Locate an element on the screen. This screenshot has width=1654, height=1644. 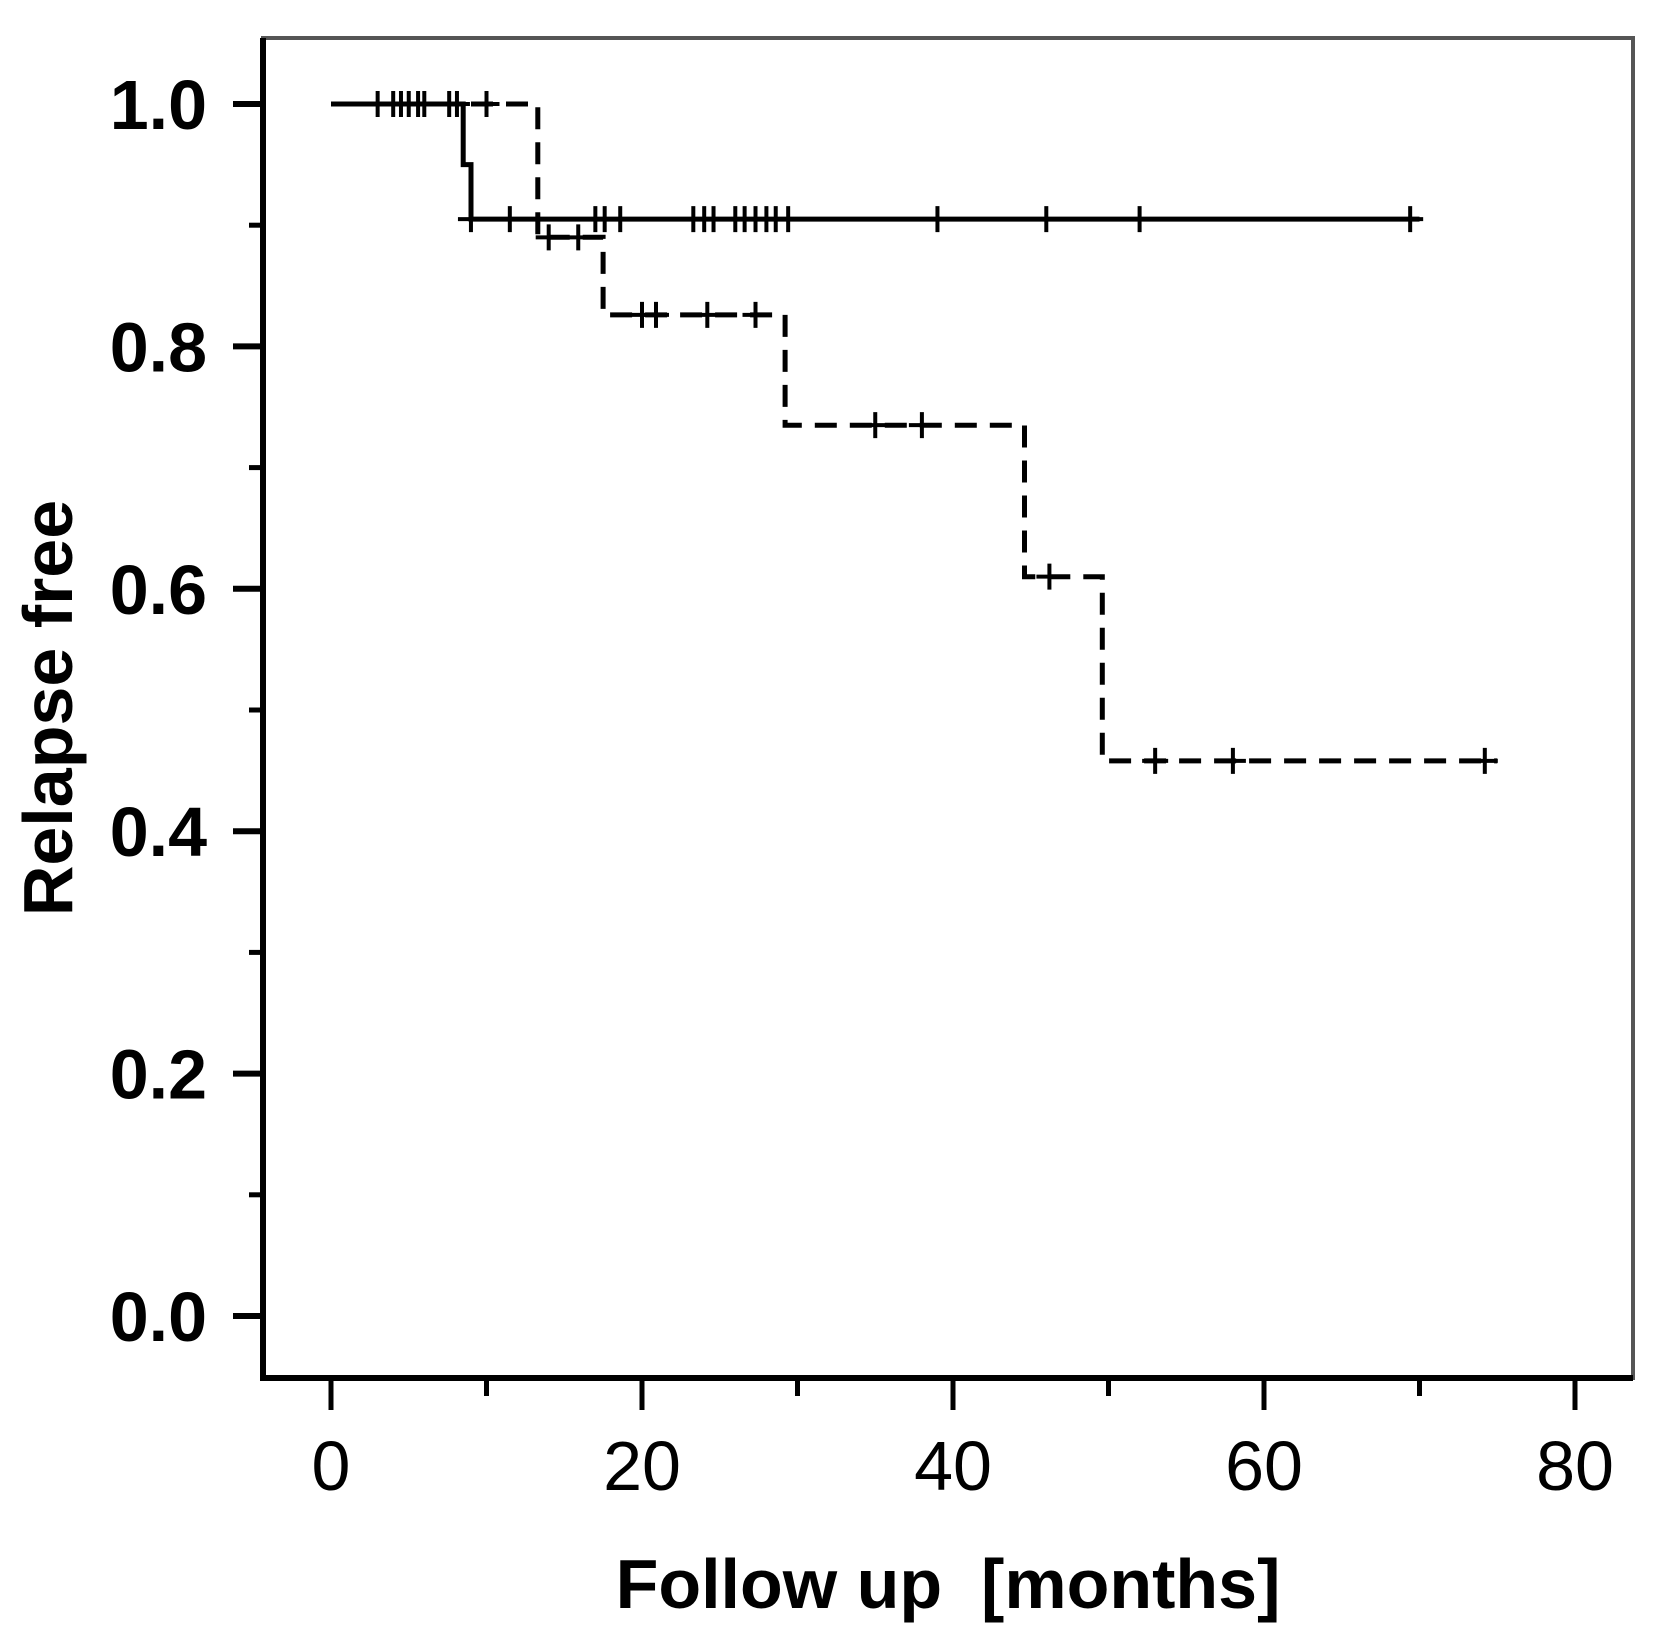
x-tick-label: 80 is located at coordinates (1575, 1466).